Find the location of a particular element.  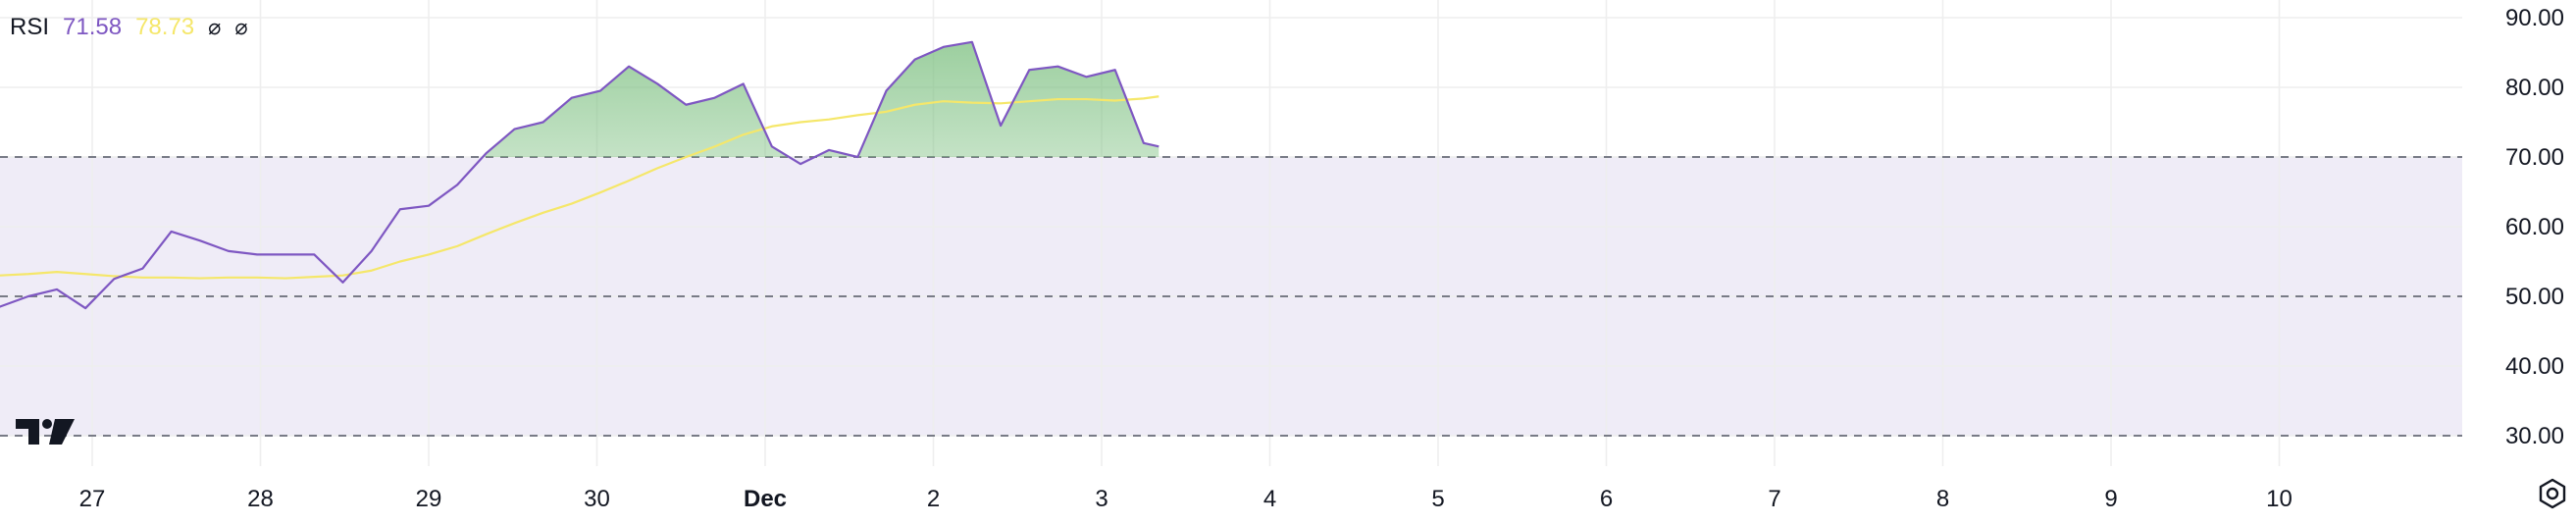

overbought-area is located at coordinates (579, 99).